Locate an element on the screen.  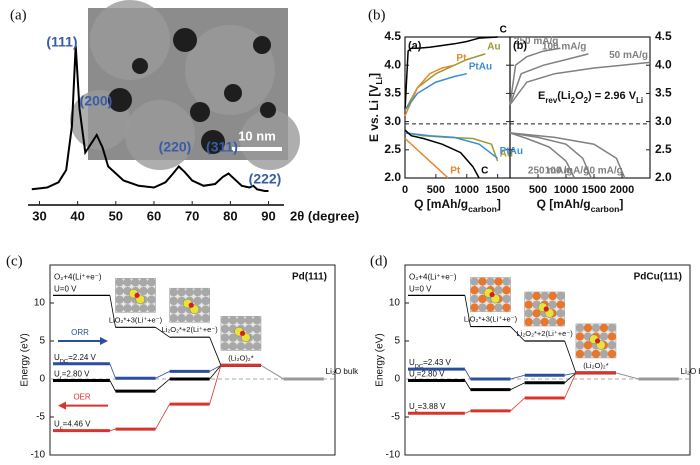
y-axis-label: E vs. Li [VLi] is located at coordinates (375, 107).